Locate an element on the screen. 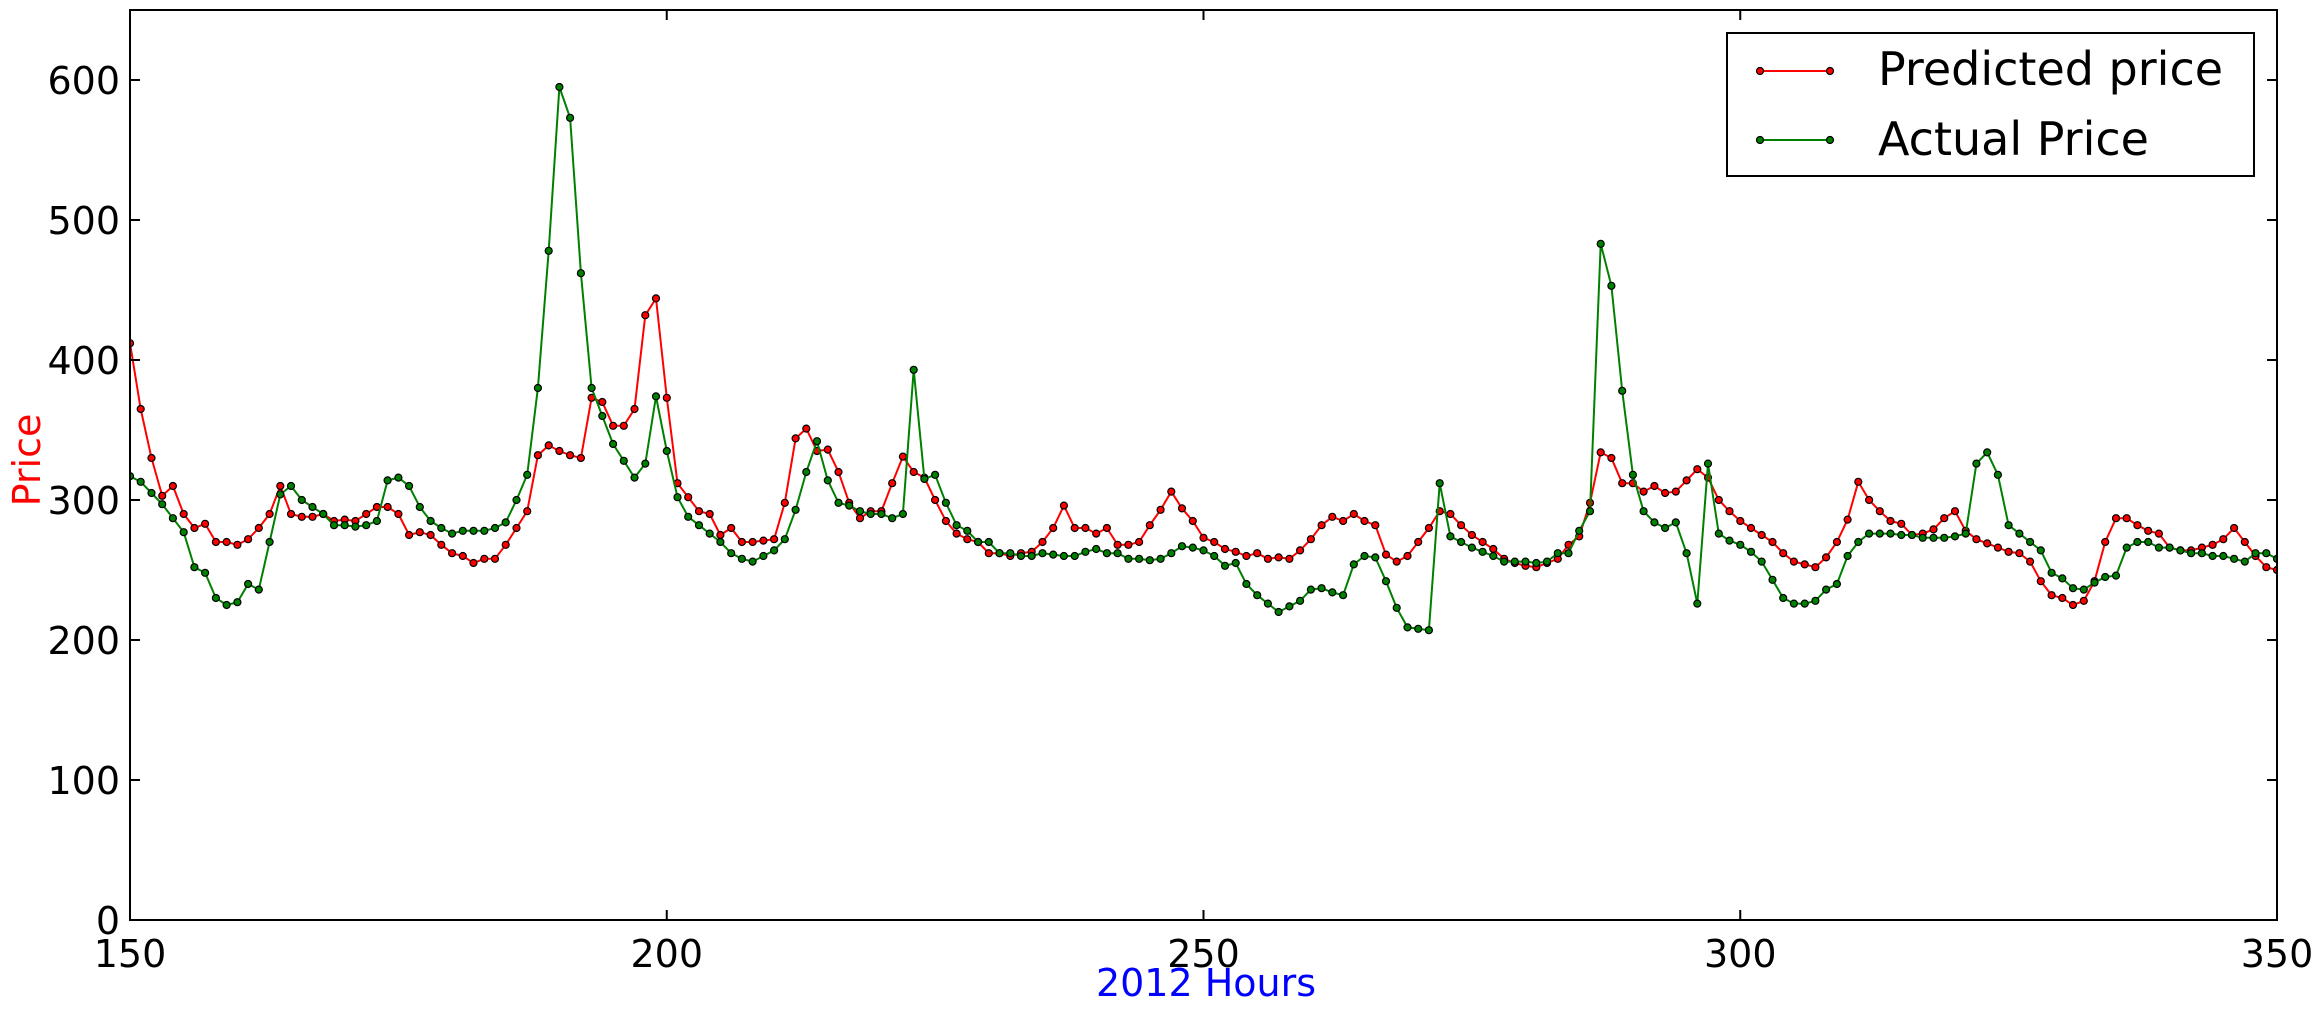 The height and width of the screenshot is (1024, 2322). legend-marker-actual-end is located at coordinates (1830, 140).